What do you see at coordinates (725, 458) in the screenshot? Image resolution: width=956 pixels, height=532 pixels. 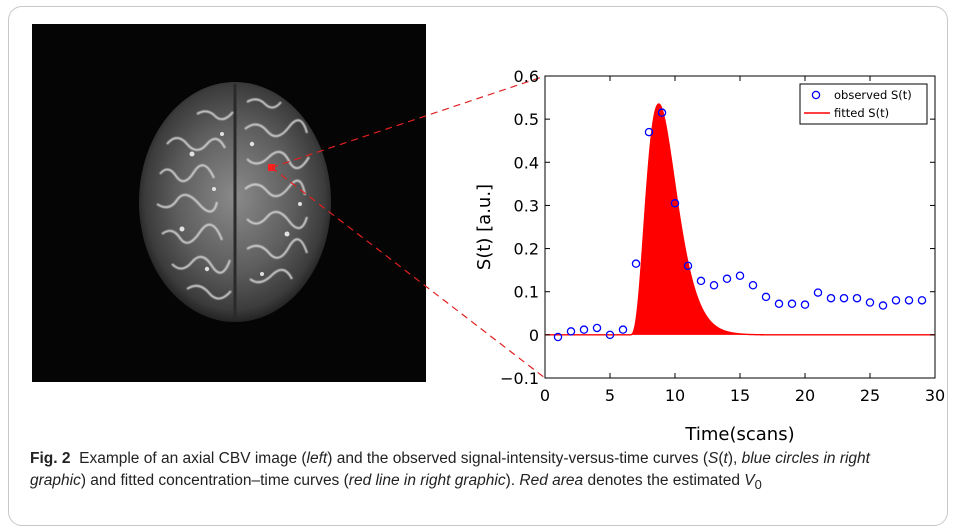 I see `caption-fragment: t` at bounding box center [725, 458].